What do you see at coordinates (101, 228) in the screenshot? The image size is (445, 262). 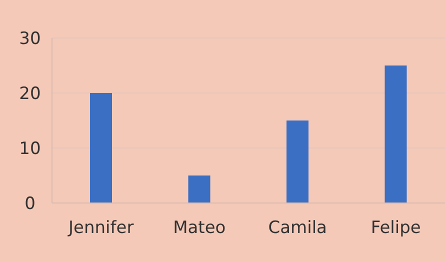 I see `x-tick-label: Jennifer` at bounding box center [101, 228].